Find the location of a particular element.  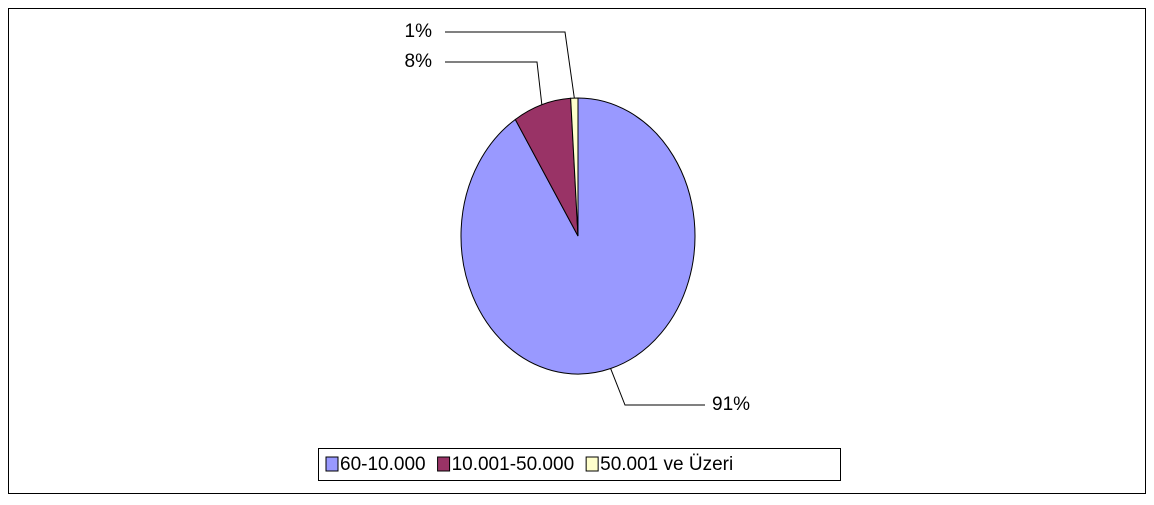

legend-label: 10.001-50.000 is located at coordinates (513, 464).